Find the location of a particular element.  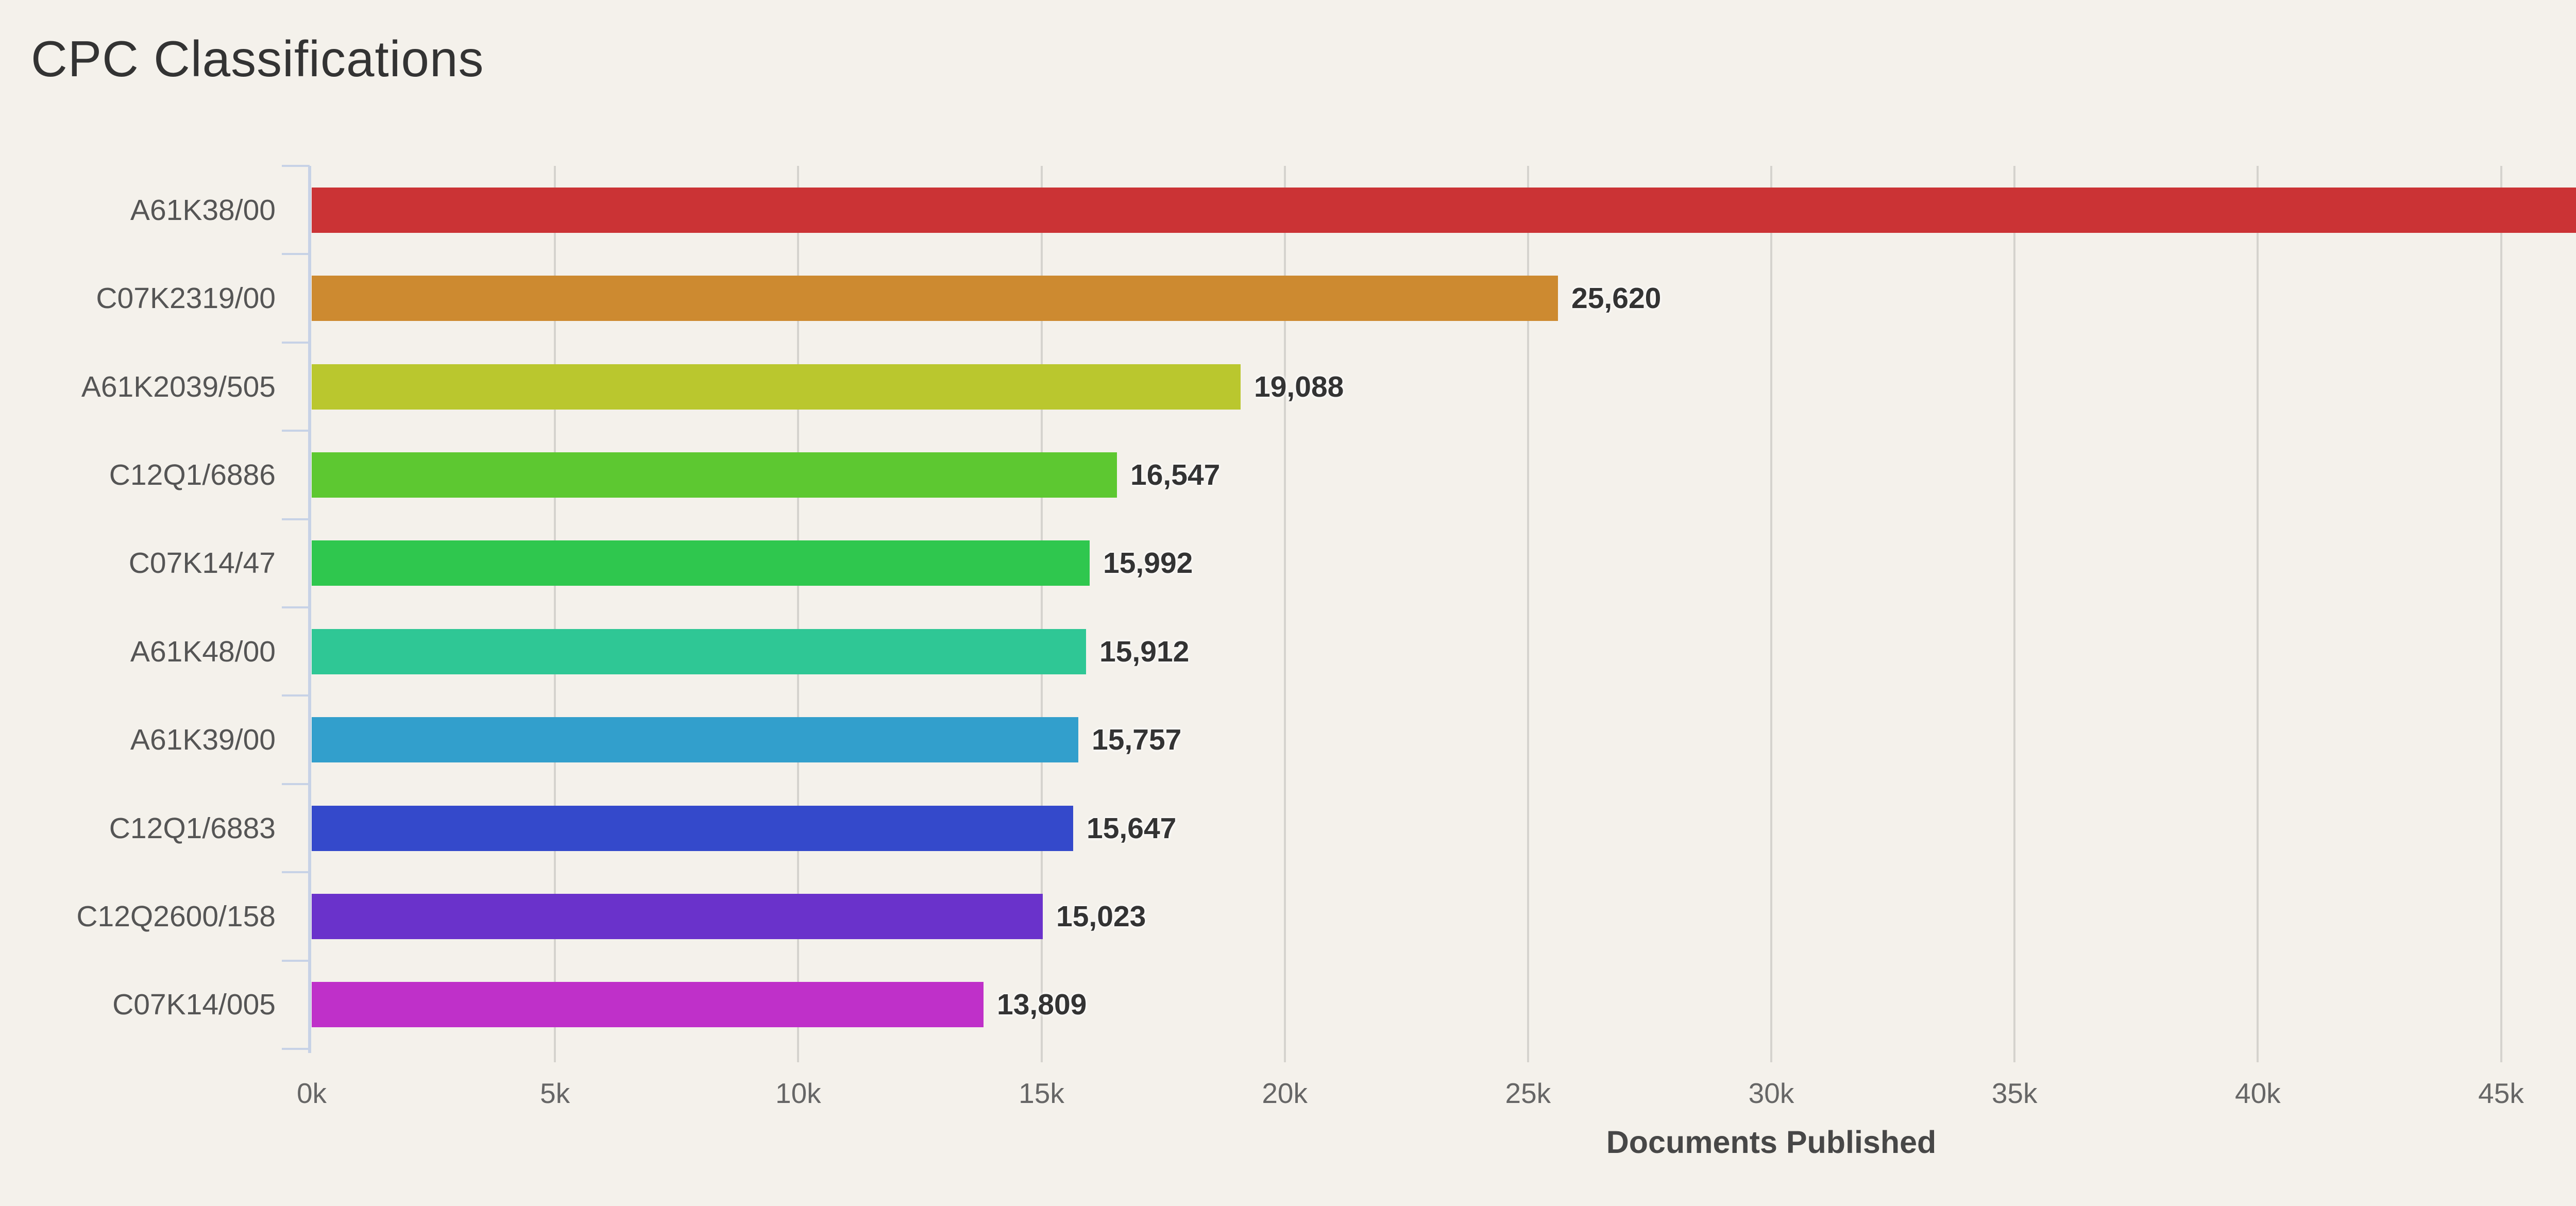

x-tick-label: 45k is located at coordinates (2501, 1093).